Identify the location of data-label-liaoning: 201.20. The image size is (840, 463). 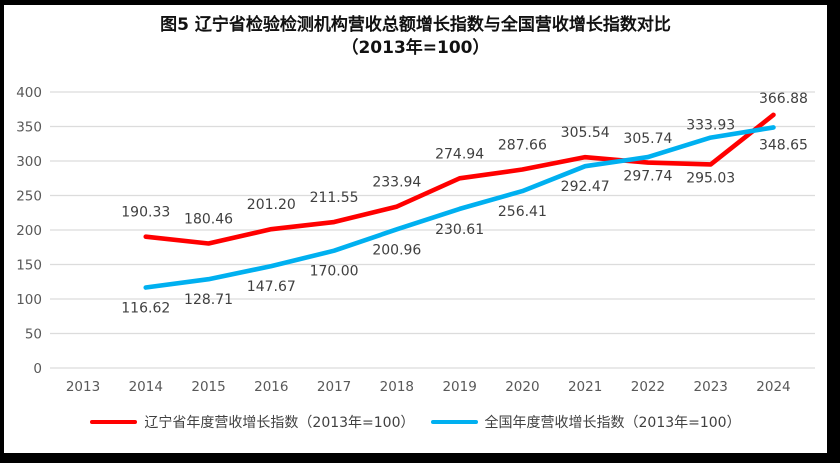
(271, 205).